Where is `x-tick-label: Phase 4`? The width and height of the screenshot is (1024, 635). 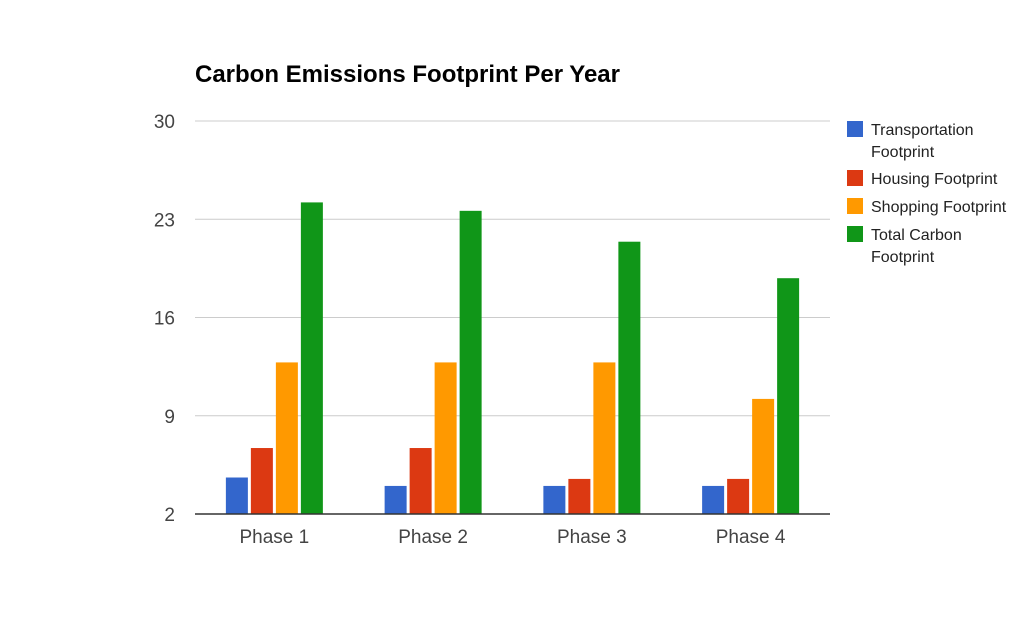
x-tick-label: Phase 4 is located at coordinates (751, 537).